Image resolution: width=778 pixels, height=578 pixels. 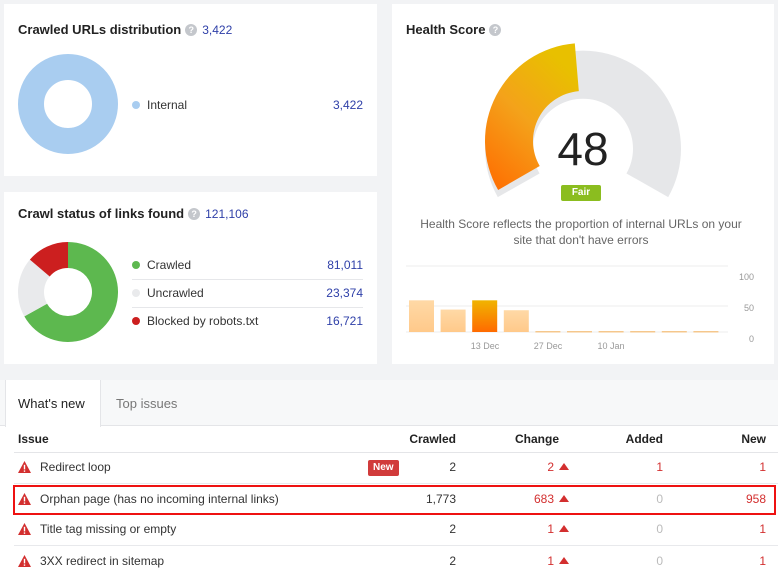 What do you see at coordinates (344, 321) in the screenshot?
I see `legend-value: 16,721` at bounding box center [344, 321].